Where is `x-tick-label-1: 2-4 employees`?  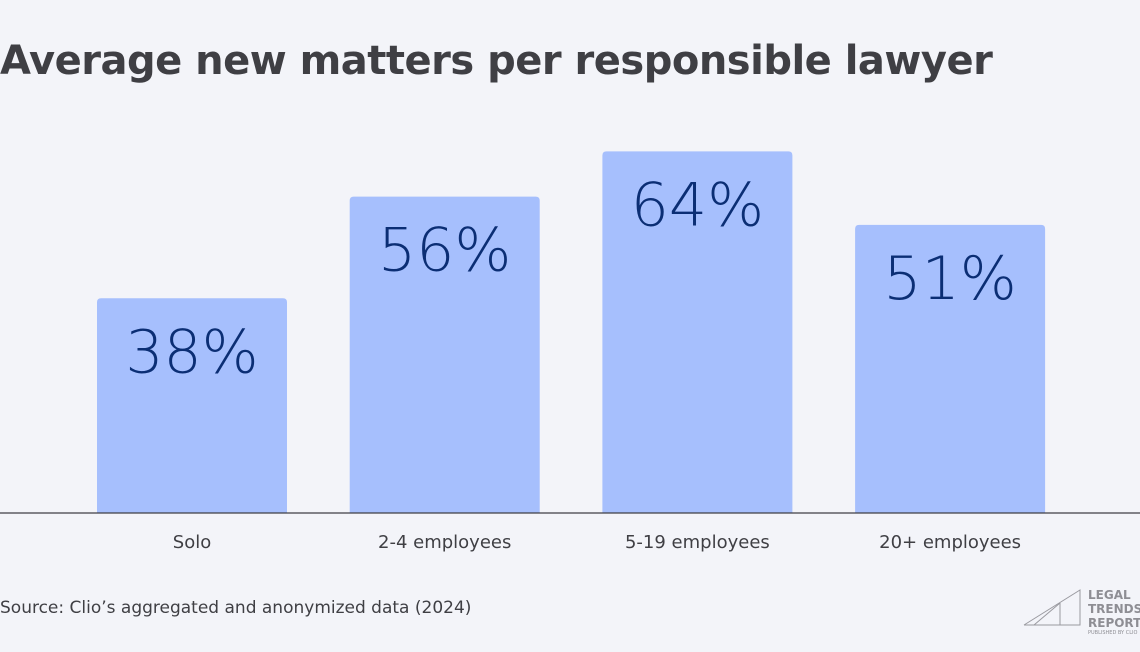 x-tick-label-1: 2-4 employees is located at coordinates (444, 542).